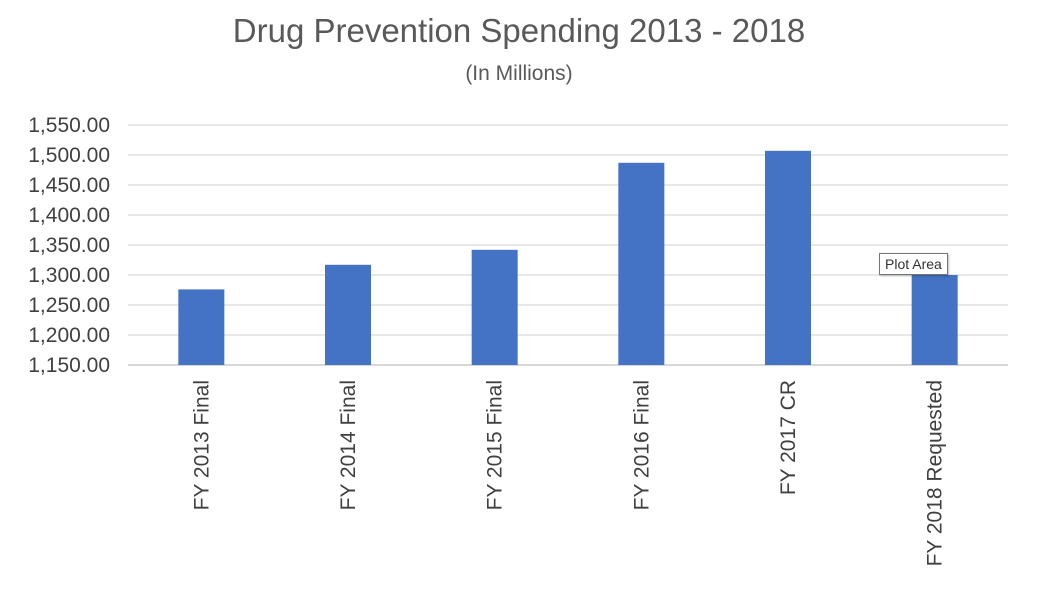 The width and height of the screenshot is (1038, 599). What do you see at coordinates (641, 445) in the screenshot?
I see `x-category-label: FY 2016 Final` at bounding box center [641, 445].